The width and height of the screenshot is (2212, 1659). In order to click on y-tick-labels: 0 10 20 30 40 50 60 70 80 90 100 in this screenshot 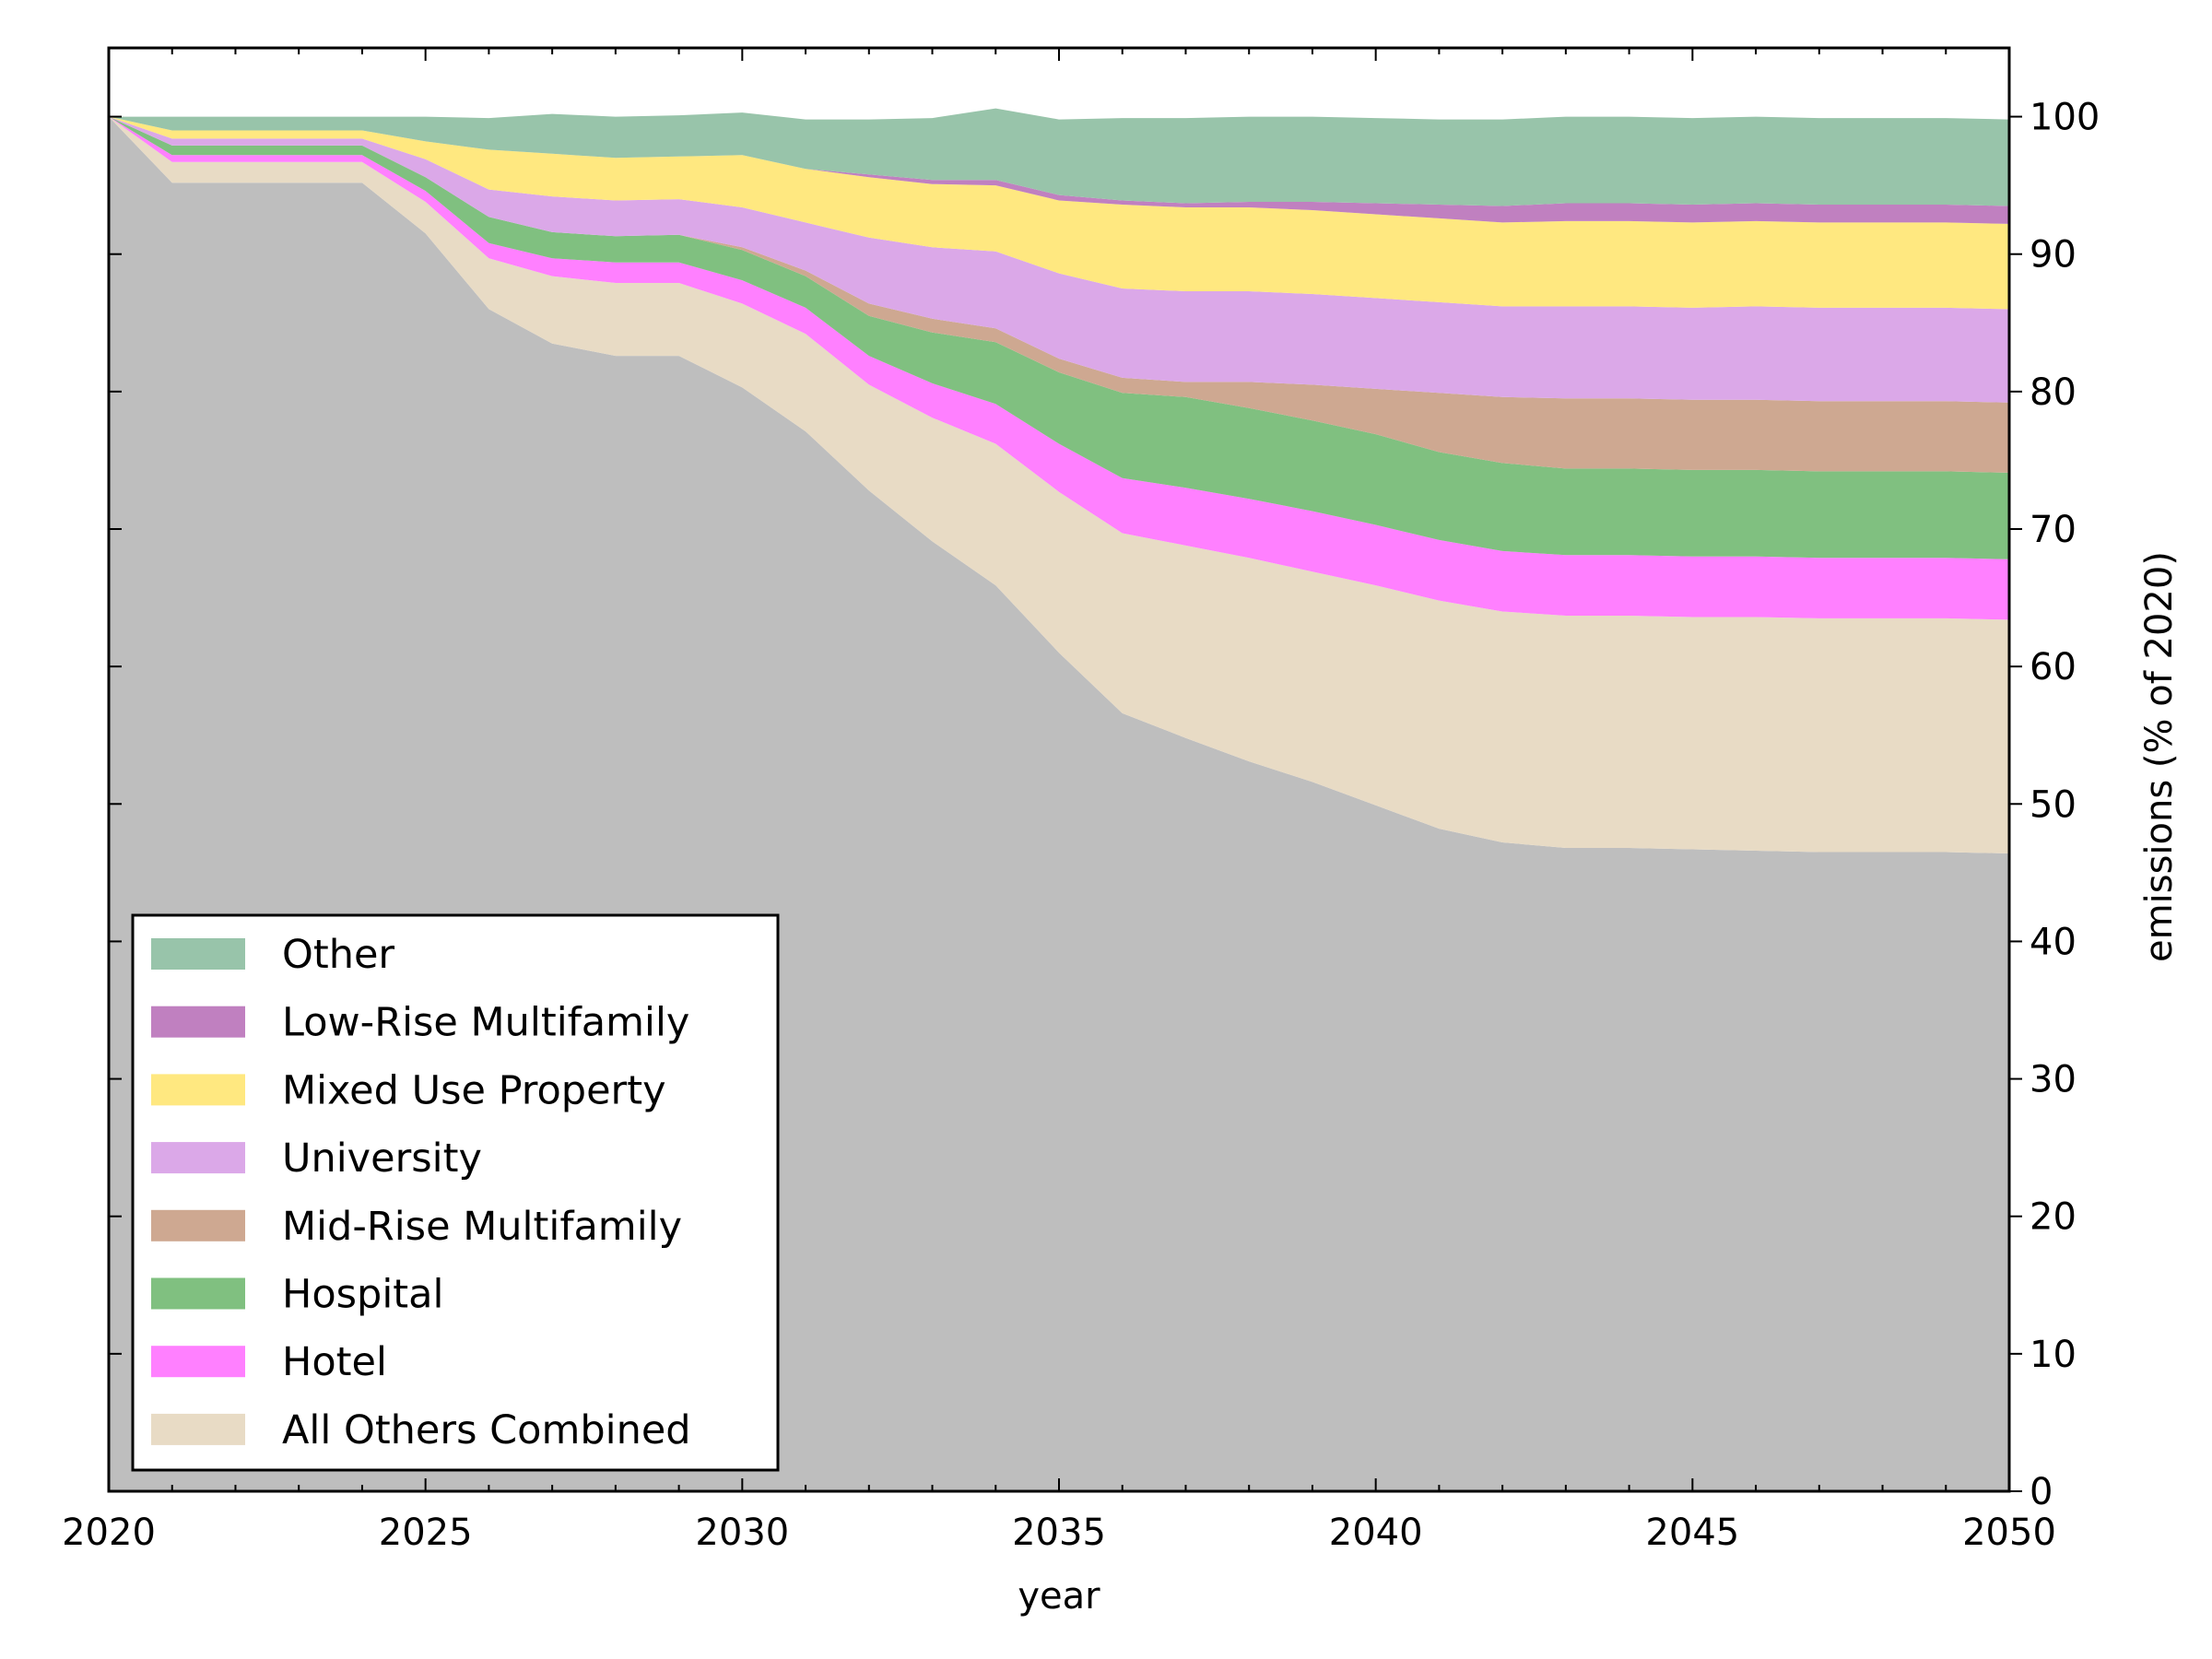, I will do `click(2065, 805)`.